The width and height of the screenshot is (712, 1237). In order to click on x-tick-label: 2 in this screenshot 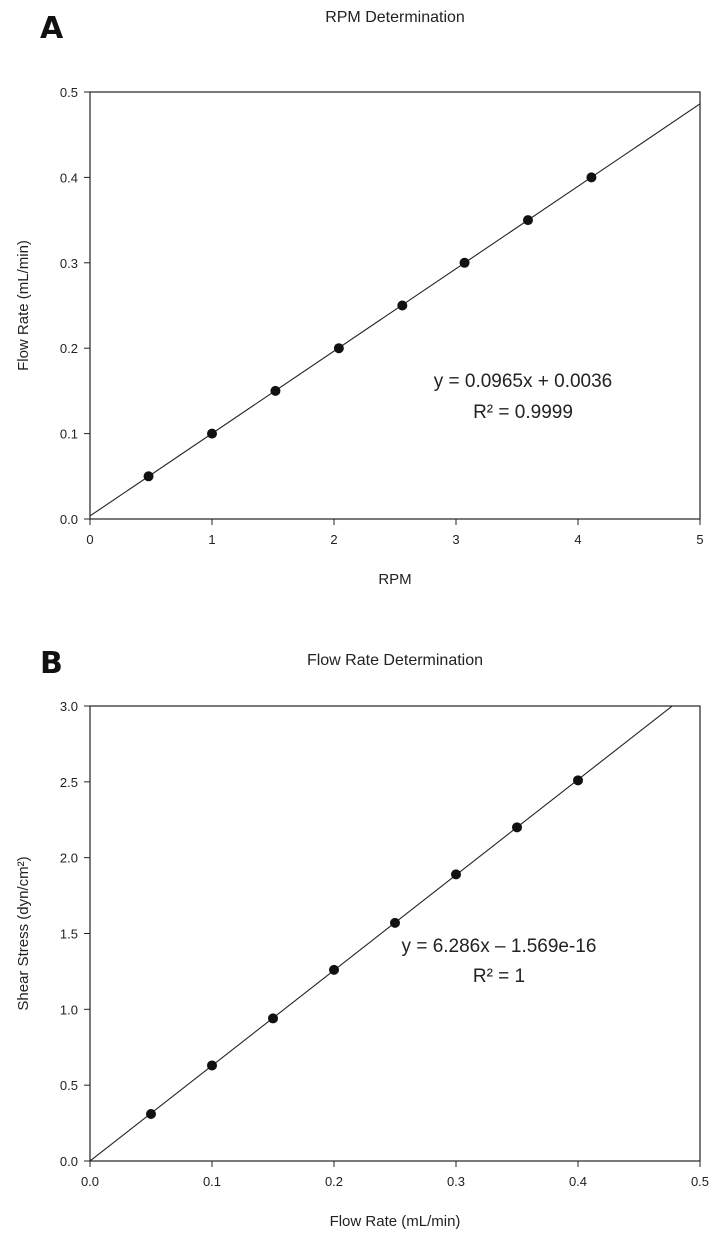, I will do `click(333, 539)`.